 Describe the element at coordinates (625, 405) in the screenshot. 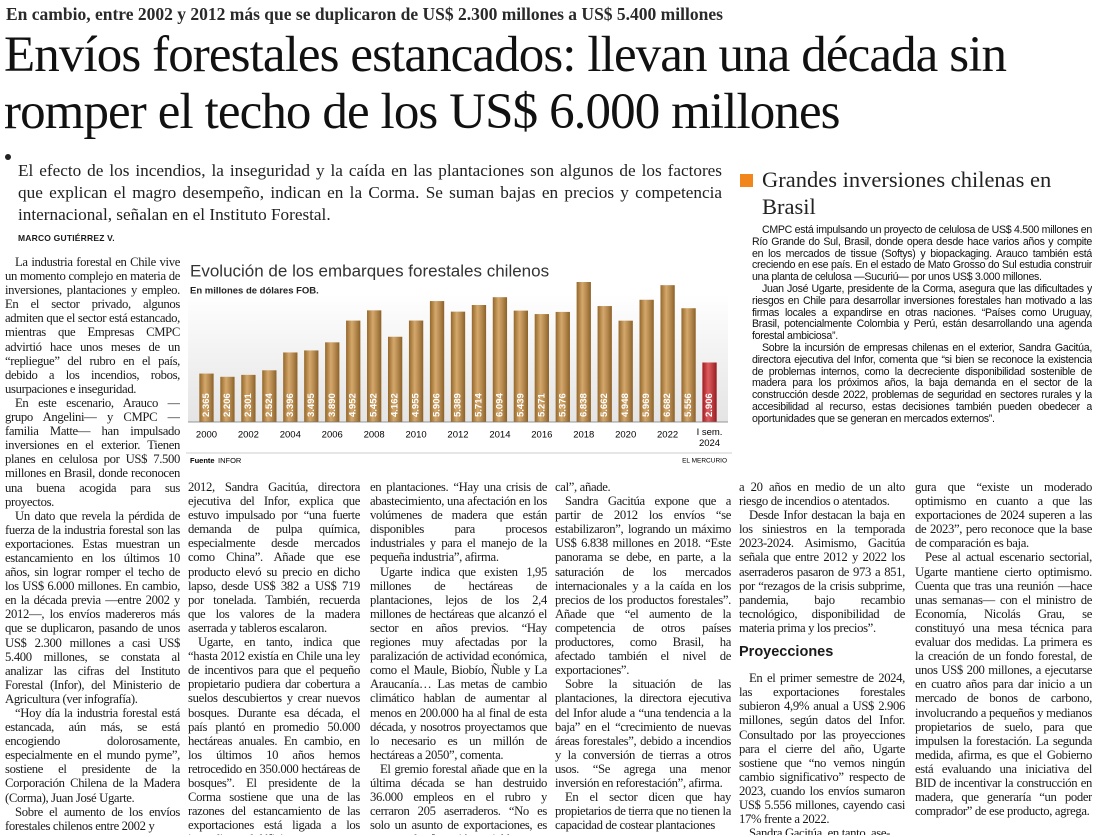

I see `value-label: 4.948` at that location.